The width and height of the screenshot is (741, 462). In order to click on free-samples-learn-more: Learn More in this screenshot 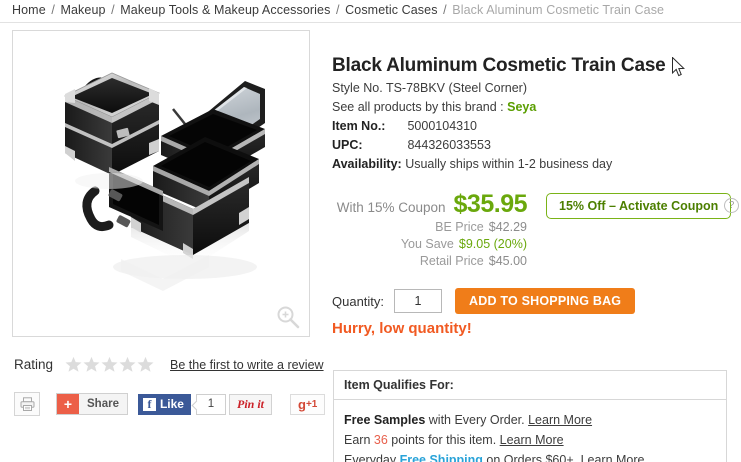, I will do `click(560, 420)`.